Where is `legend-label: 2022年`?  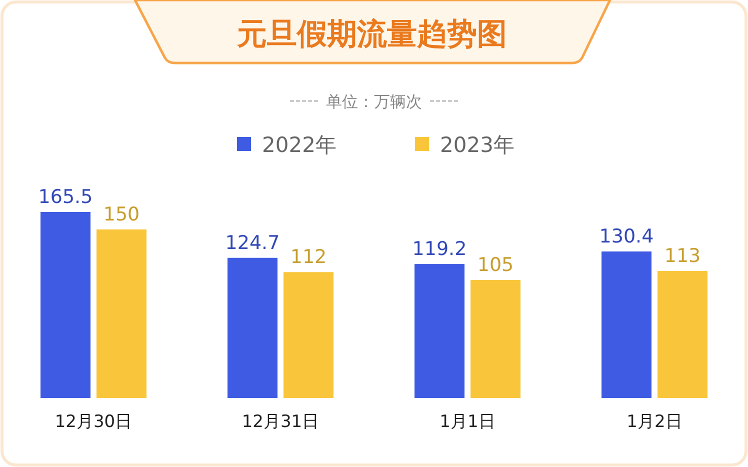
legend-label: 2022年 is located at coordinates (299, 145).